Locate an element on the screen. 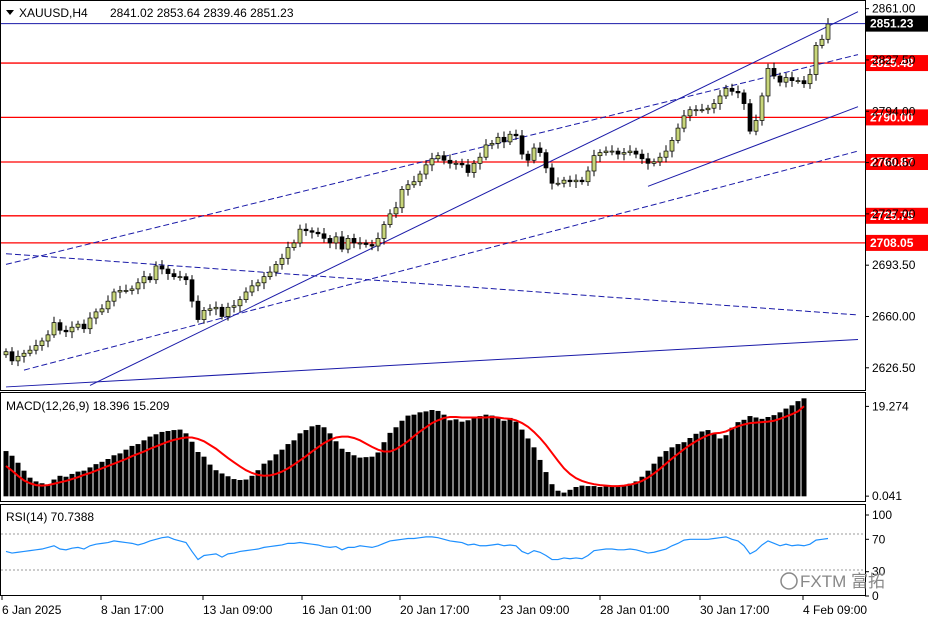 The height and width of the screenshot is (624, 936). level-label: 2708.05 is located at coordinates (892, 243).